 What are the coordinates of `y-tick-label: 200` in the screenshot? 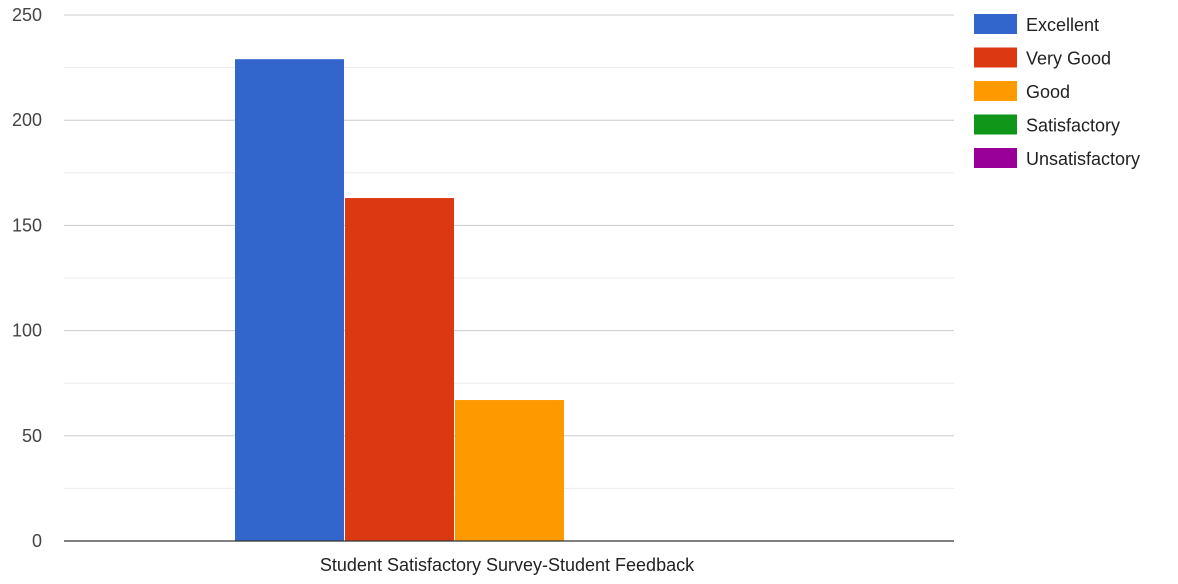 It's located at (27, 120).